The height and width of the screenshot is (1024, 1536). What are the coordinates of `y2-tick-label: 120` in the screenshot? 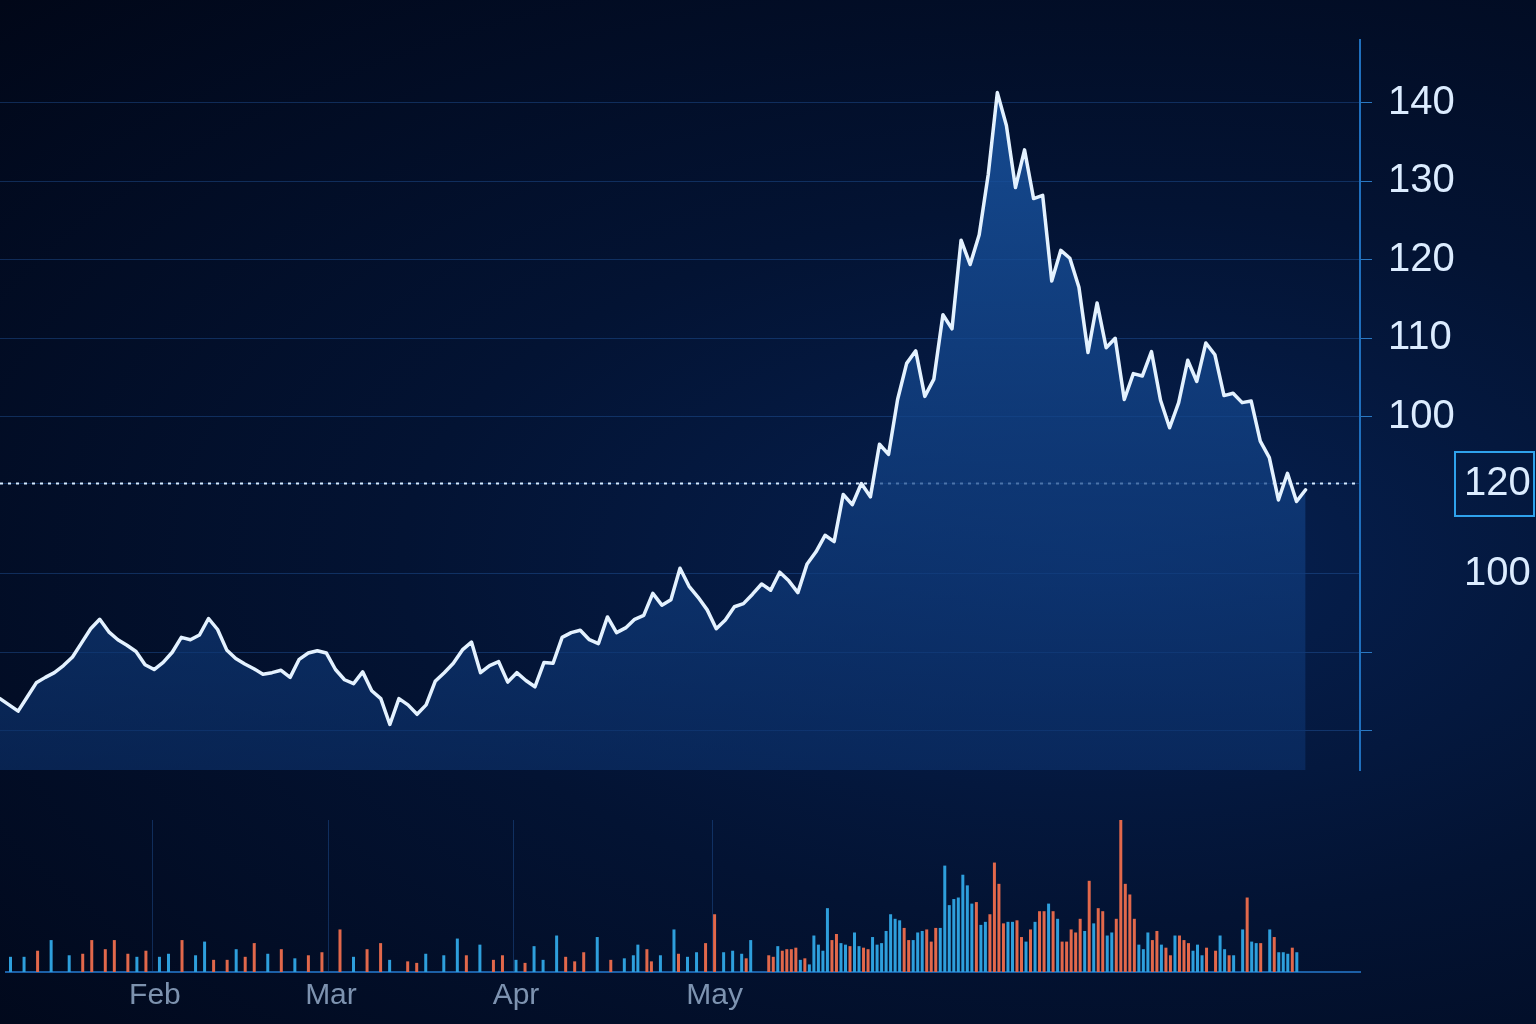 It's located at (1497, 480).